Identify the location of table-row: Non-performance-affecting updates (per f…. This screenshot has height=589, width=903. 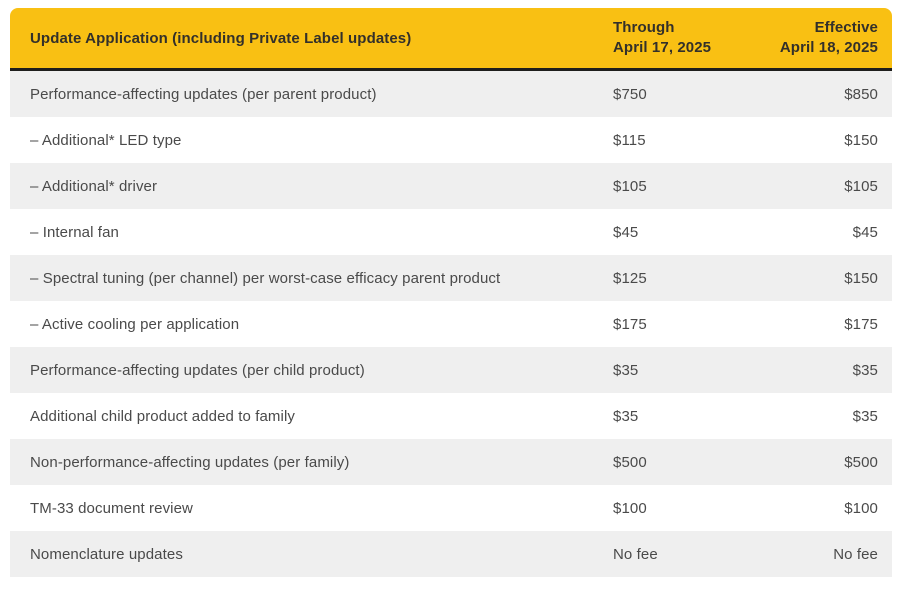
(451, 462).